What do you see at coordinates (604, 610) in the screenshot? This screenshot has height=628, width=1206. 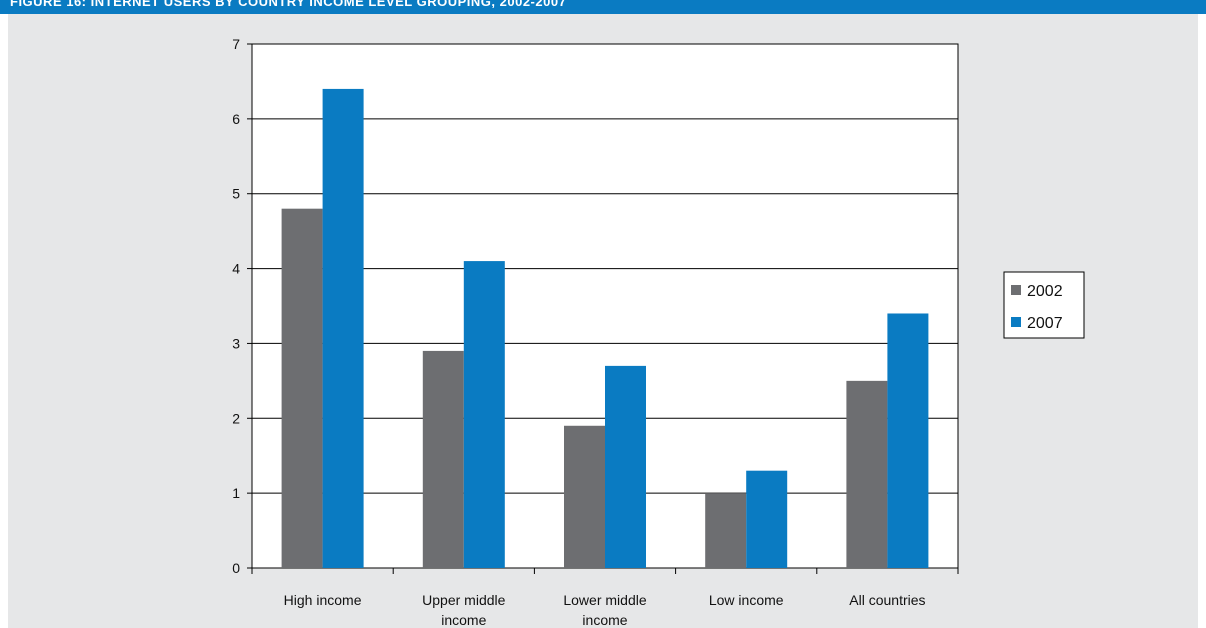 I see `category-label: Lower middle income` at bounding box center [604, 610].